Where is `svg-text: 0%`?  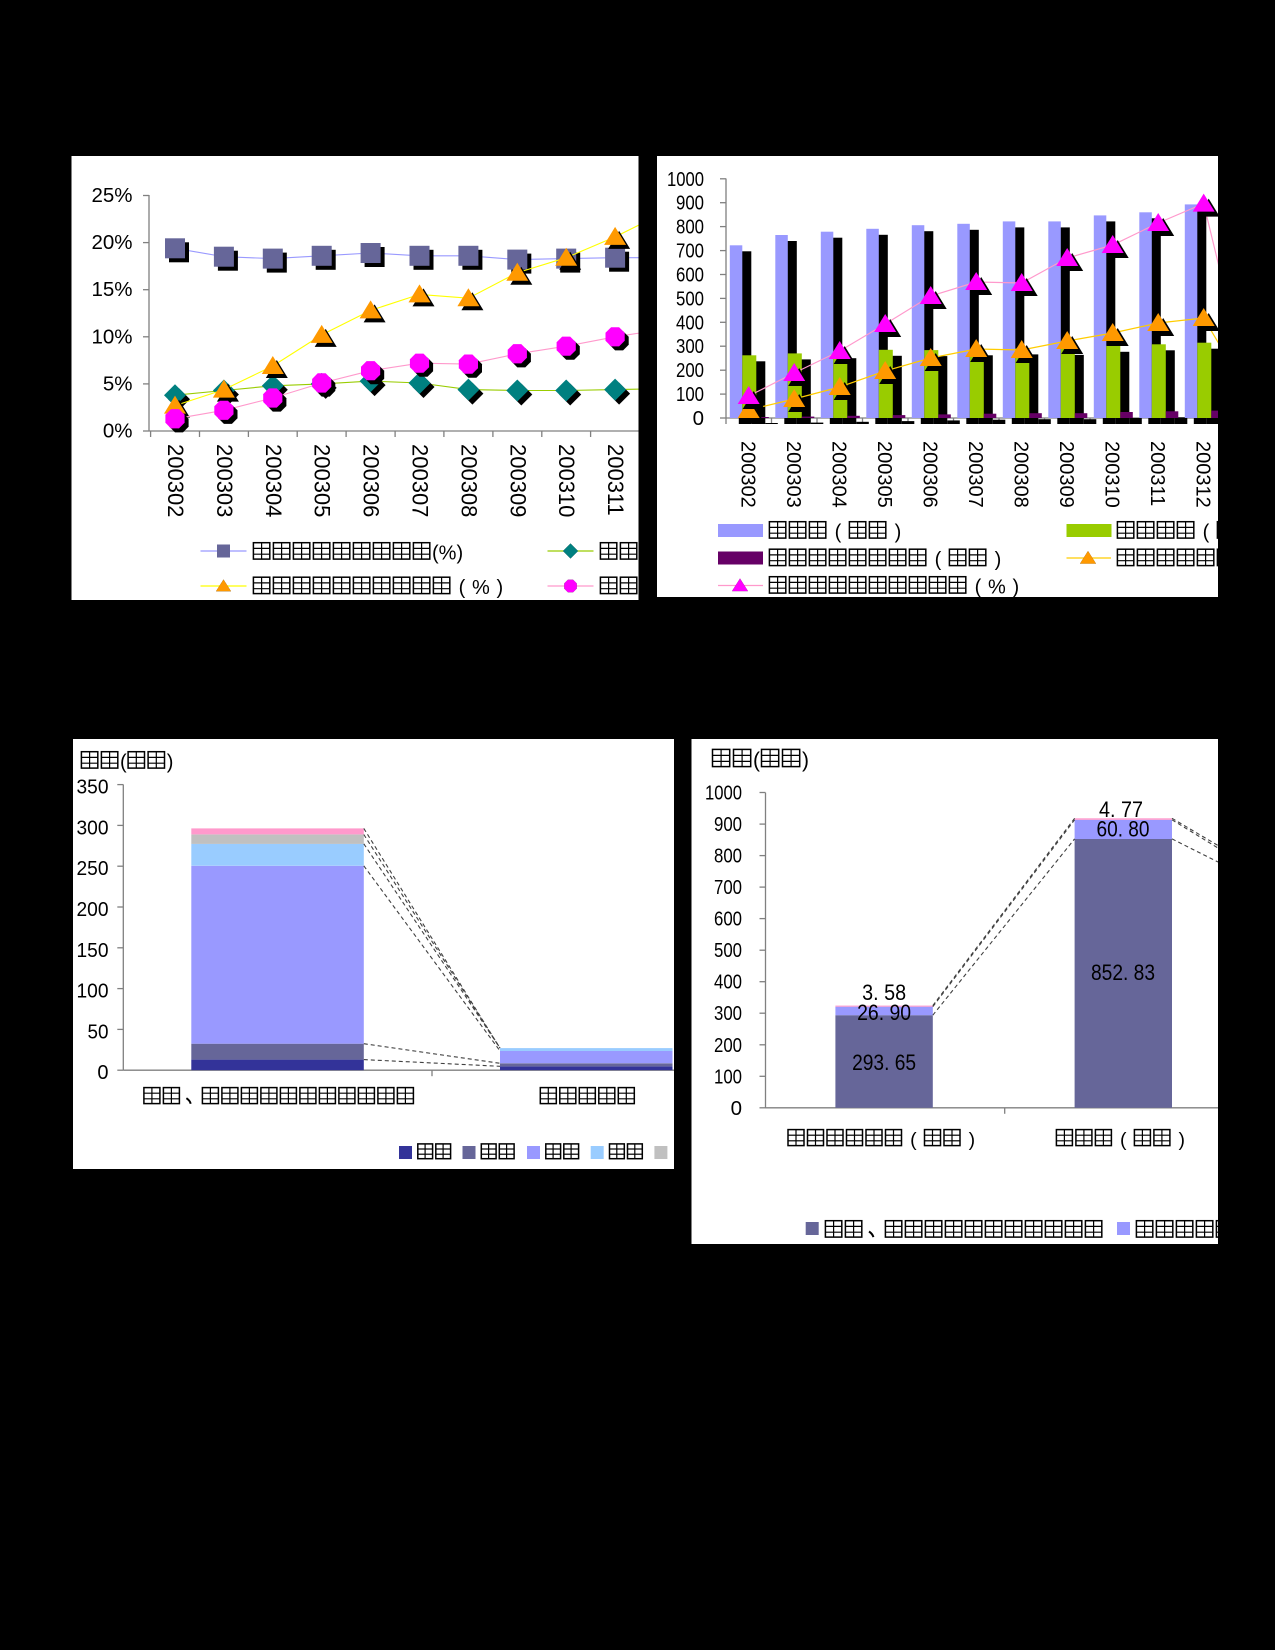
svg-text: 0% is located at coordinates (118, 431).